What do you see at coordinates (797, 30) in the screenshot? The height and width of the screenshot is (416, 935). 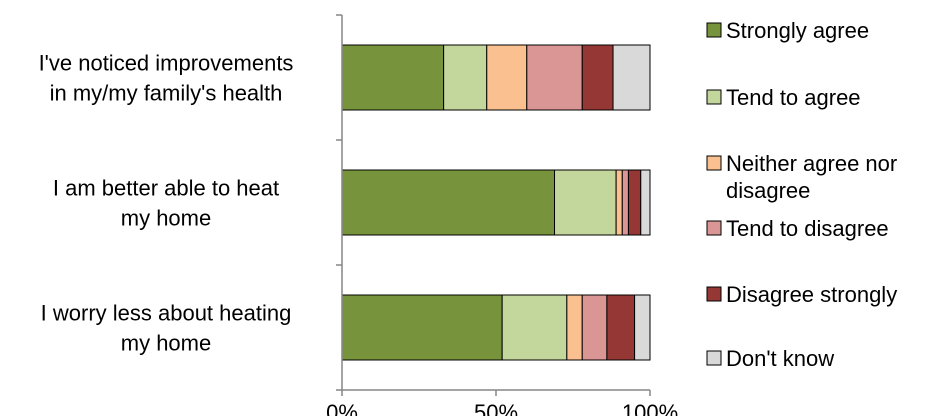 I see `legend-label: Strongly agree` at bounding box center [797, 30].